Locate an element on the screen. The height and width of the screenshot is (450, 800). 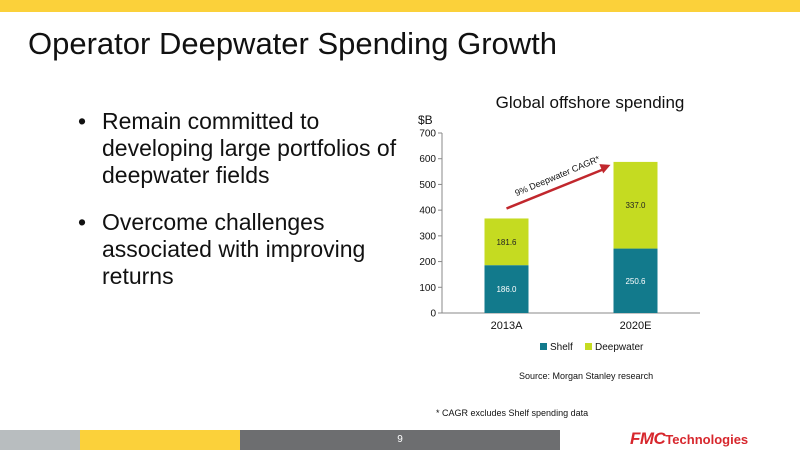
chart-source-note: Source: Morgan Stanley research is located at coordinates (586, 376).